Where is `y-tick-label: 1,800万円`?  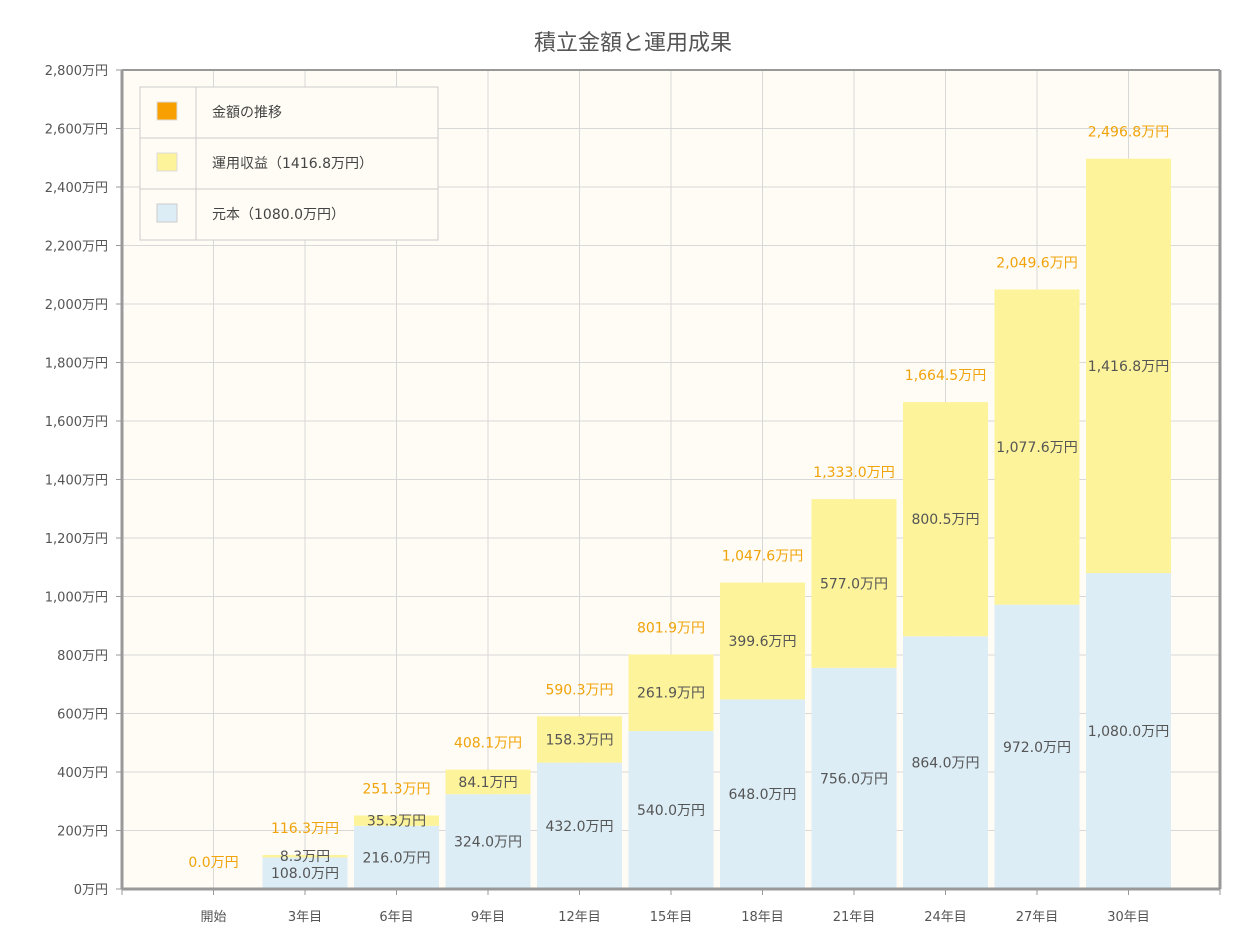
y-tick-label: 1,800万円 is located at coordinates (76, 364).